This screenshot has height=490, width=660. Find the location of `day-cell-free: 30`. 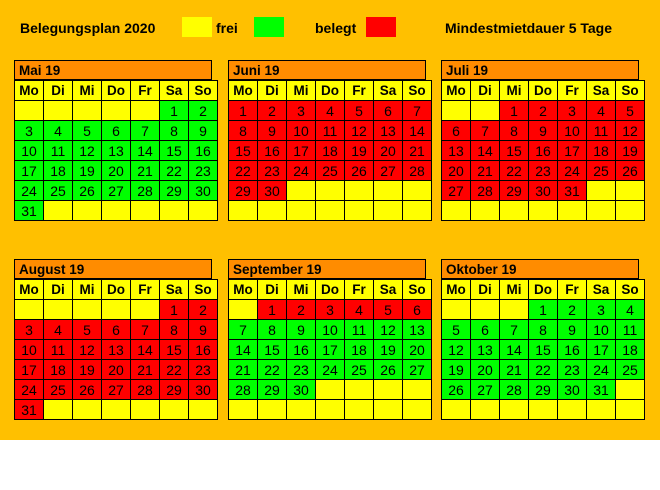

day-cell-free: 30 is located at coordinates (572, 389).